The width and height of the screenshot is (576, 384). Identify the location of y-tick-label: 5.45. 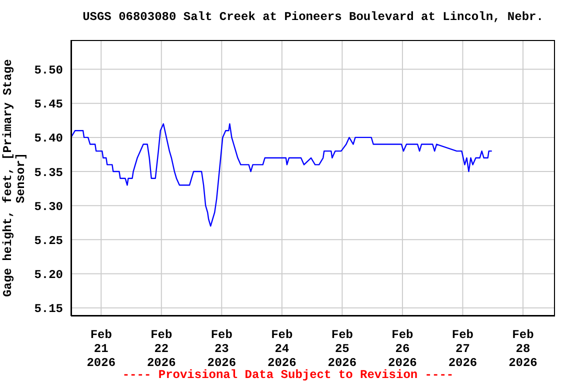
(48, 105).